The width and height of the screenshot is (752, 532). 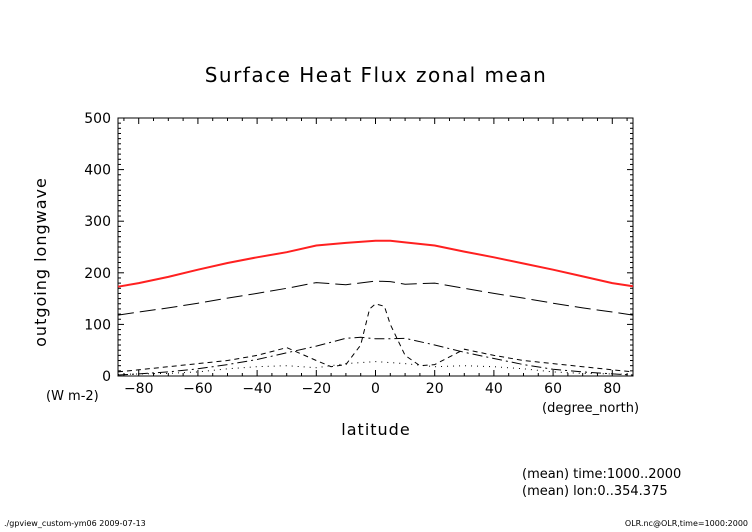 I want to click on footer-left: ./gpview_custom-ym06 2009-07-13, so click(x=75, y=523).